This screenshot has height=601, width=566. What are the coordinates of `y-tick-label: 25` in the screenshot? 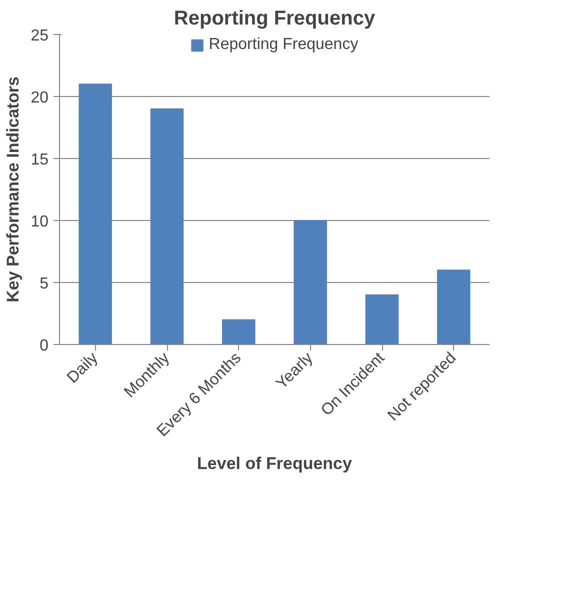 It's located at (39, 36).